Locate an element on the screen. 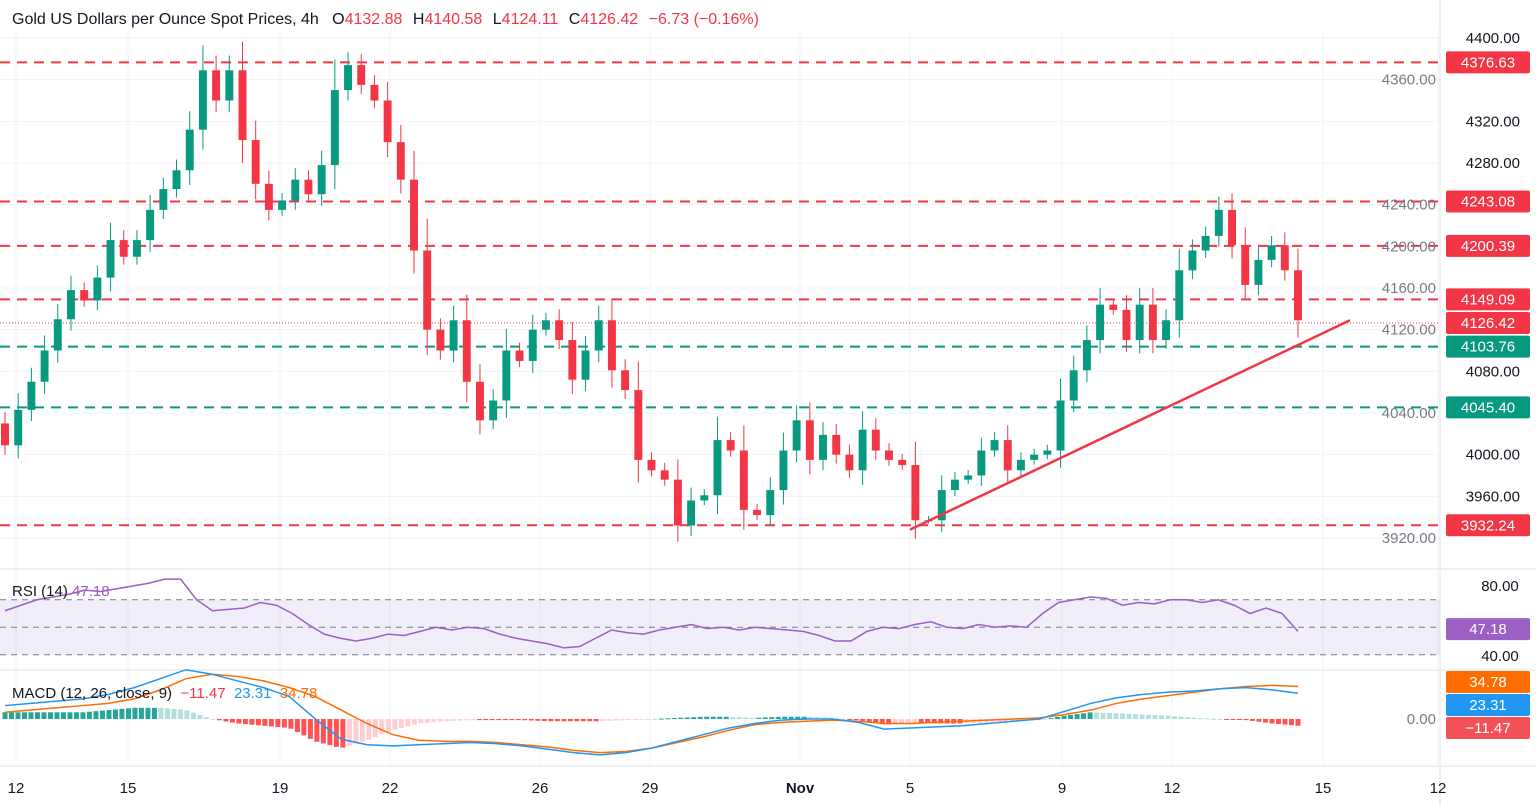  macd-line-badge-bg is located at coordinates (1488, 705).